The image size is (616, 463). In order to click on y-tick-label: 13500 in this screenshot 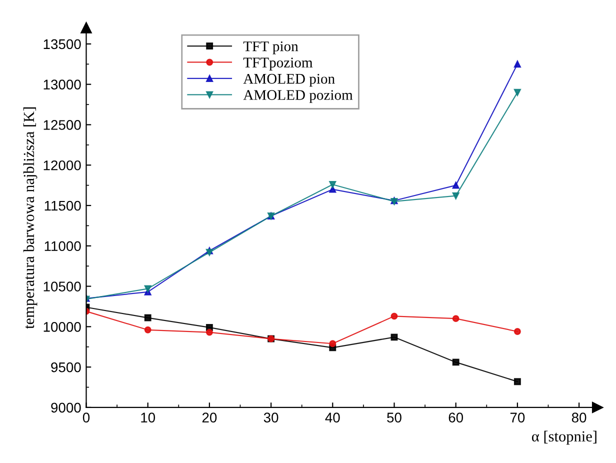, I will do `click(62, 44)`.